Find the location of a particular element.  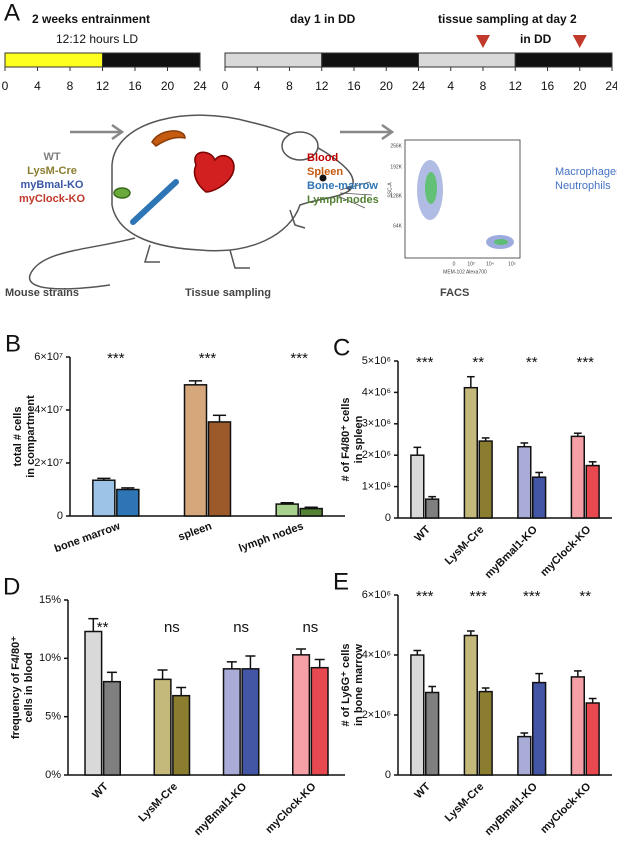

arrows is located at coordinates (232, 132).